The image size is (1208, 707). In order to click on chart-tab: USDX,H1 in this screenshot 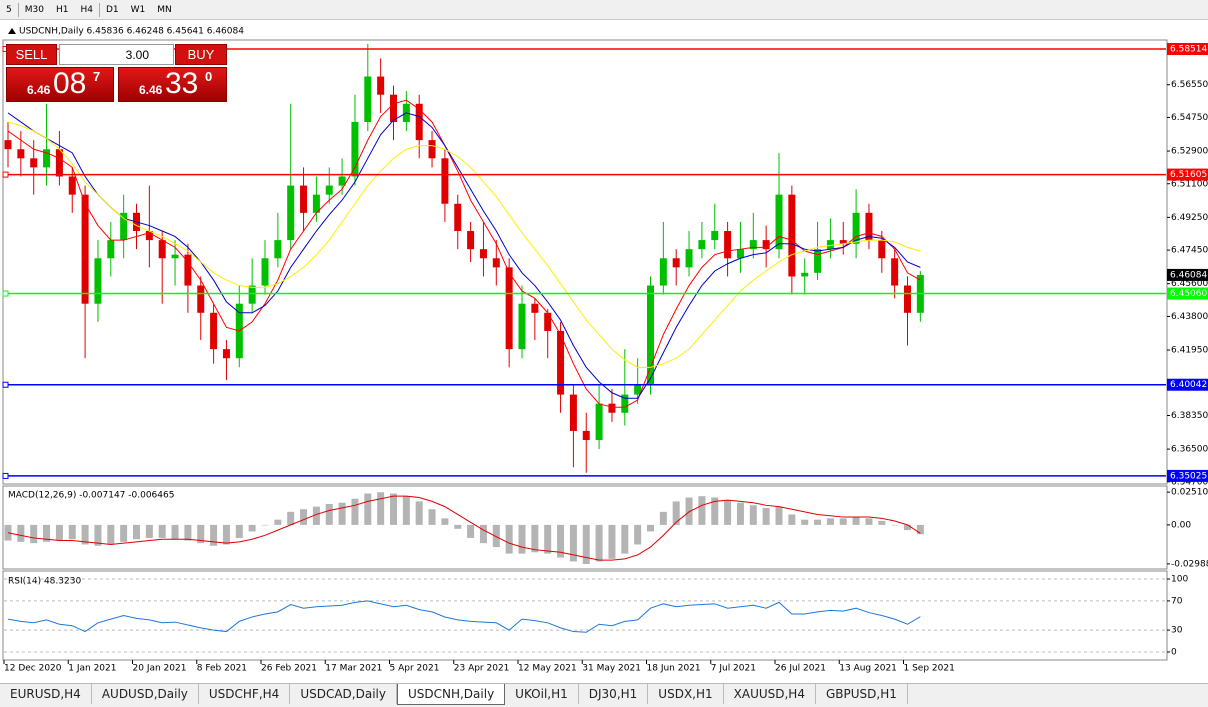, I will do `click(686, 694)`.